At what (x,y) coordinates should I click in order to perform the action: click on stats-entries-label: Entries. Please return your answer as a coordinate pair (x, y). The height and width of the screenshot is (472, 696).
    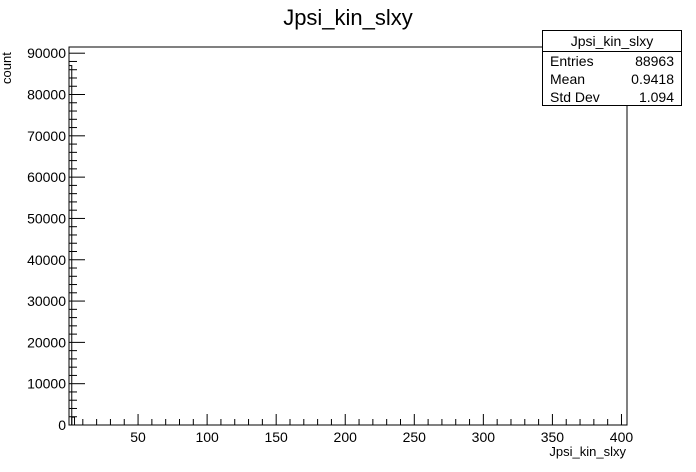
    Looking at the image, I should click on (572, 61).